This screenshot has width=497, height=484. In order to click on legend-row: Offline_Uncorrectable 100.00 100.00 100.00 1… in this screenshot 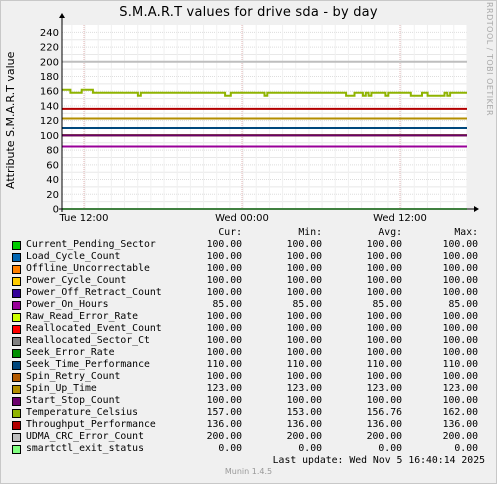, I will do `click(252, 269)`.